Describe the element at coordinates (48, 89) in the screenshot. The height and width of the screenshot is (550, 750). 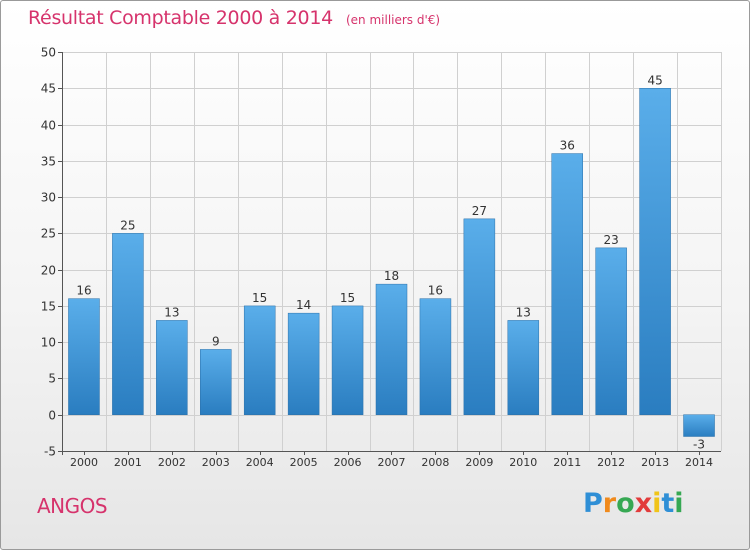
I see `y-tick-label: 45` at that location.